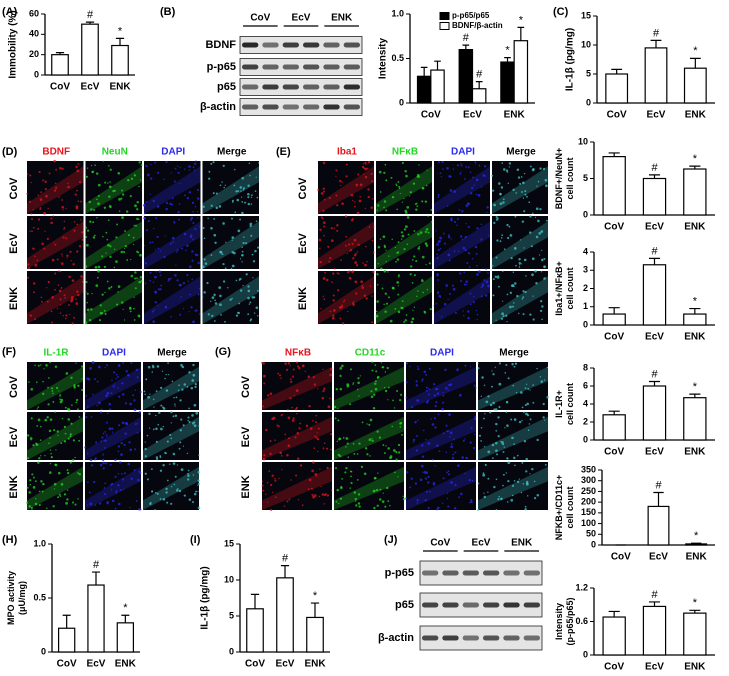 This screenshot has height=676, width=729. Describe the element at coordinates (614, 227) in the screenshot. I see `x-tick-label: CoV` at that location.